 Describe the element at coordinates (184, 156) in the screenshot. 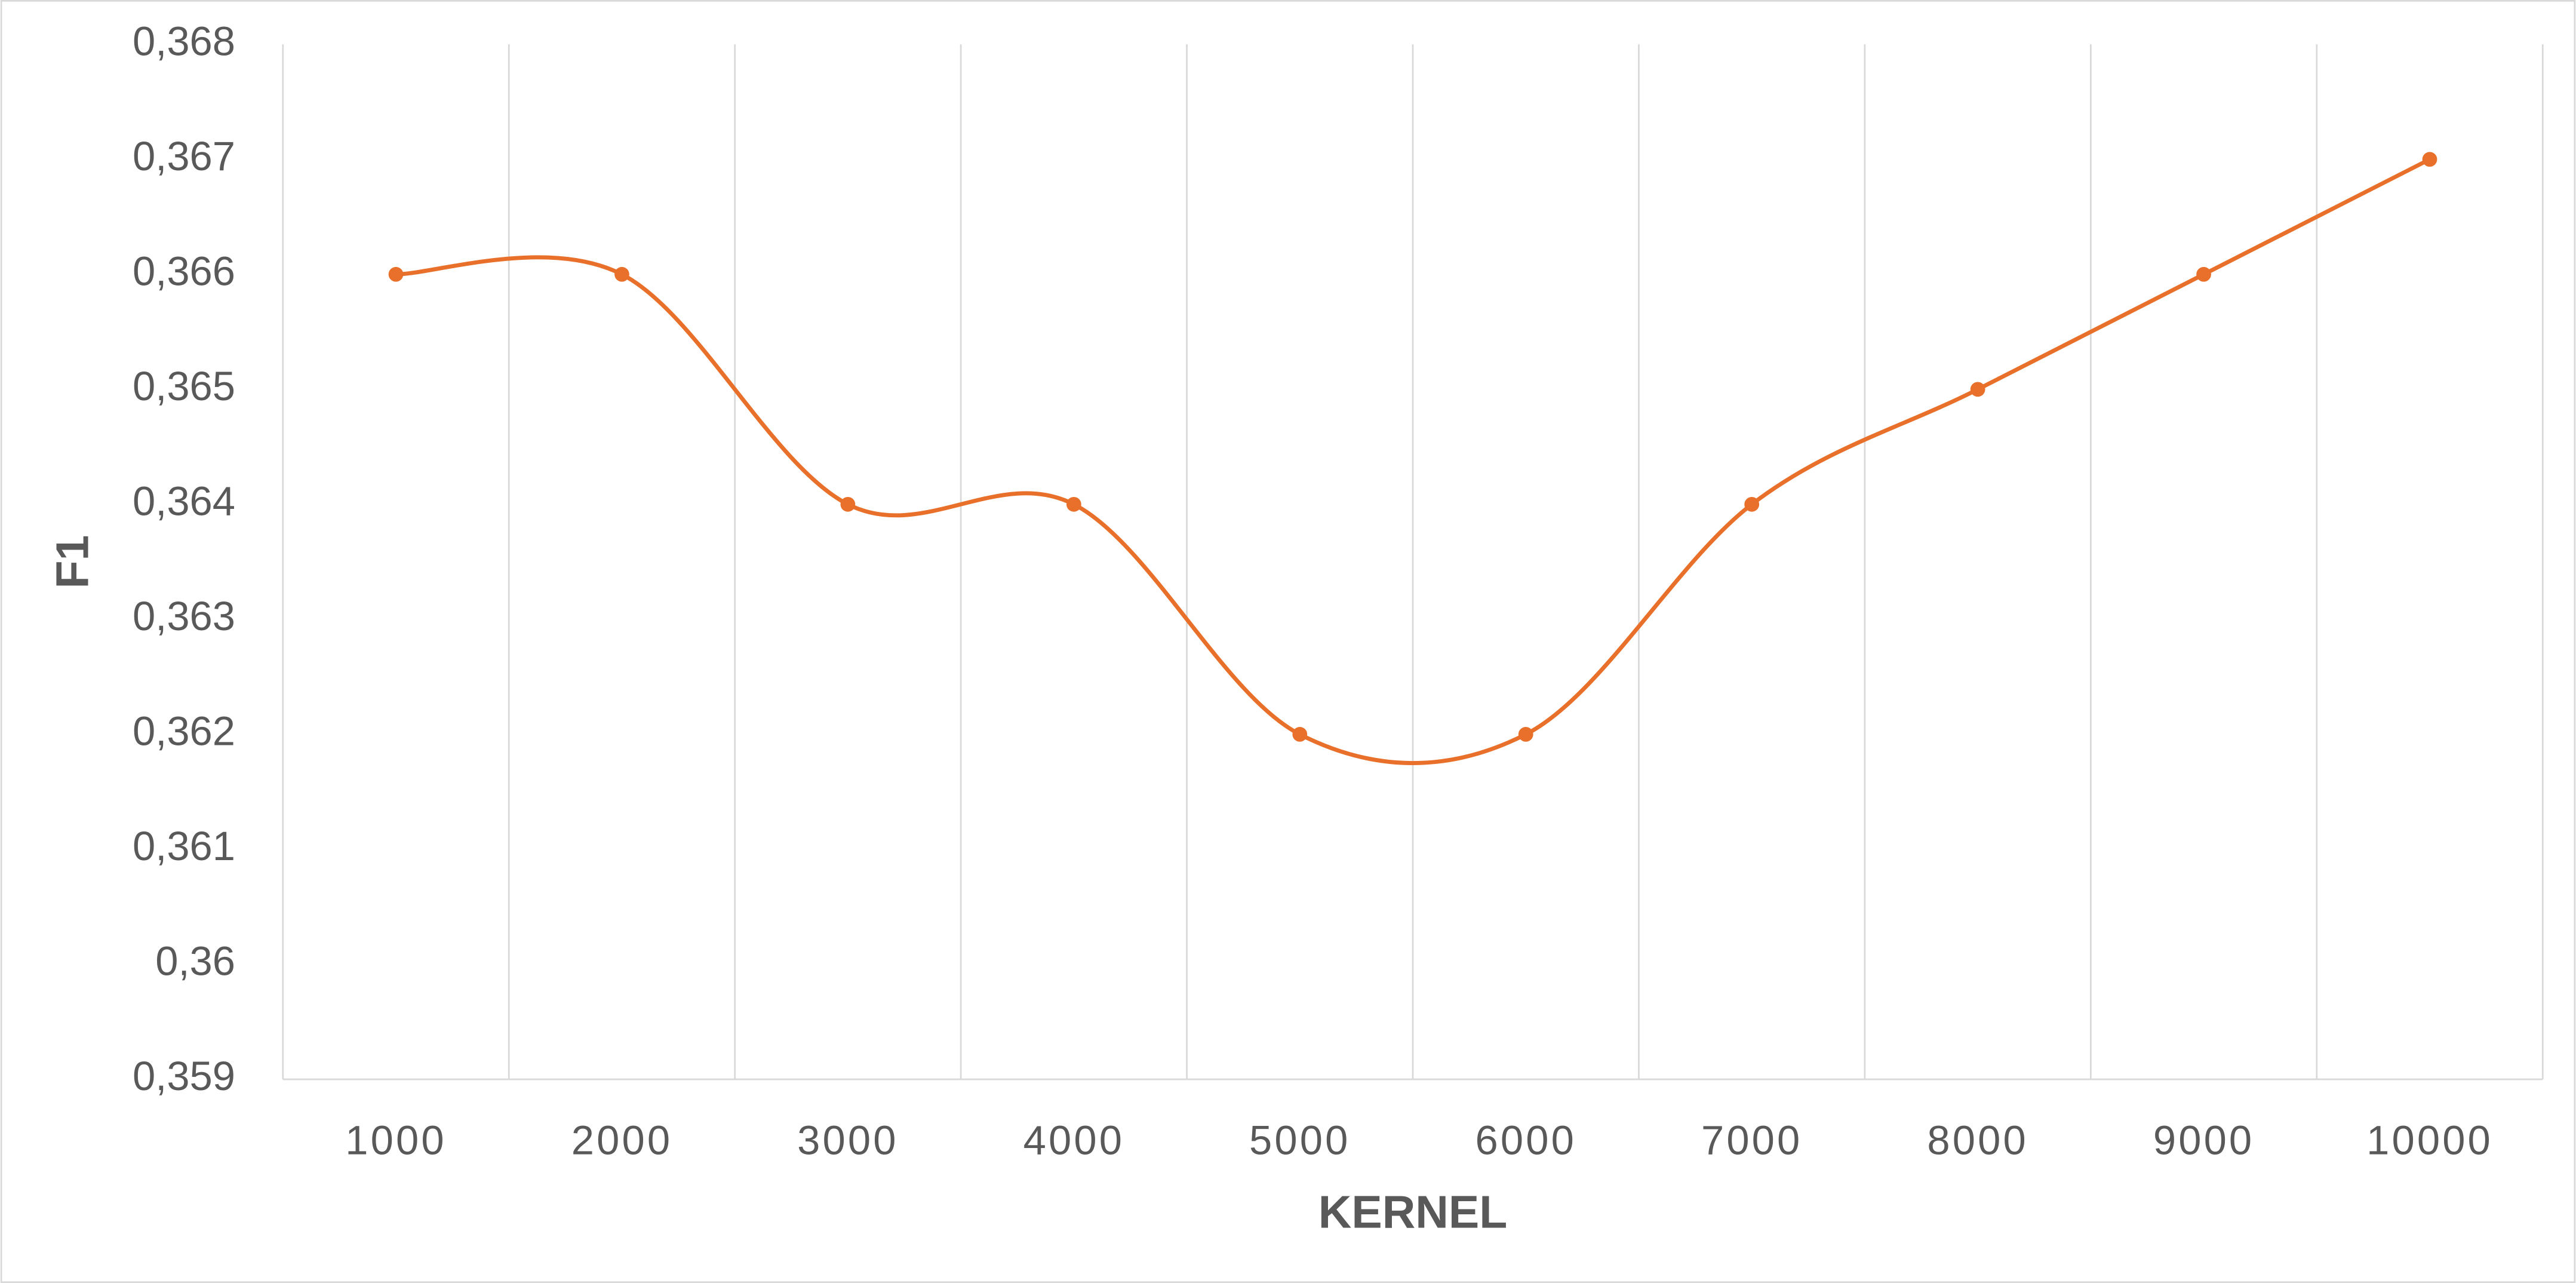

I see `y-tick-label: 0,367` at that location.